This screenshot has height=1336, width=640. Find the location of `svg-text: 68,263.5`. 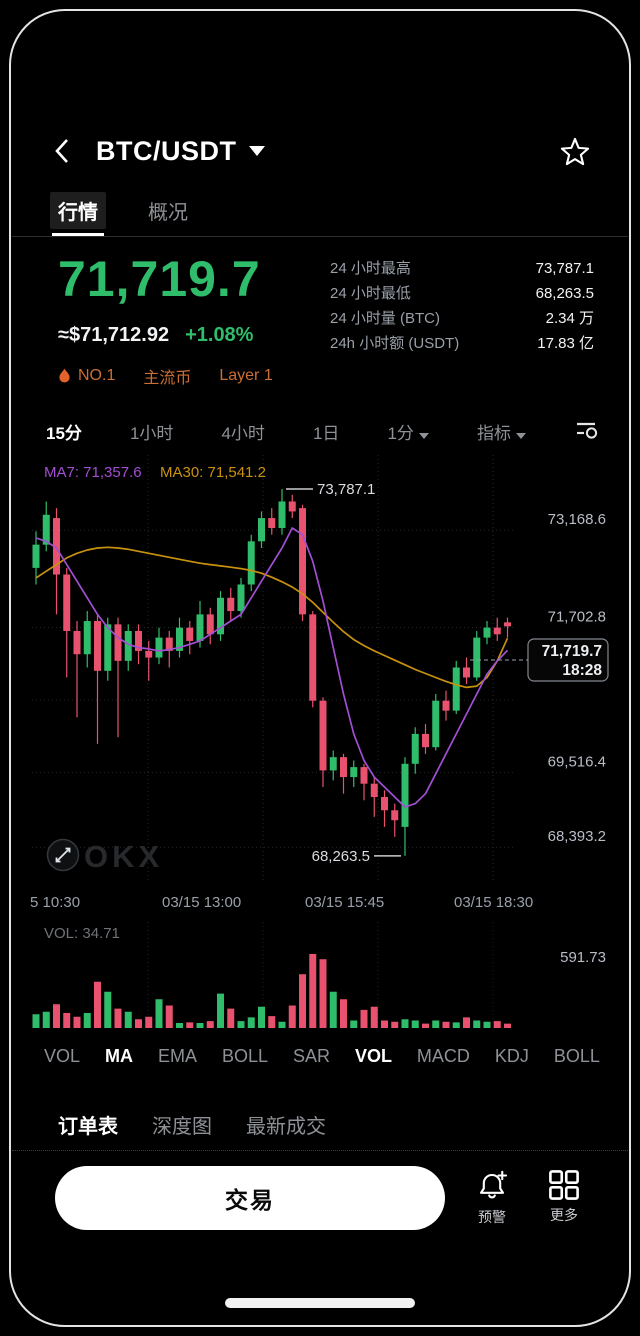

svg-text: 68,263.5 is located at coordinates (341, 856).